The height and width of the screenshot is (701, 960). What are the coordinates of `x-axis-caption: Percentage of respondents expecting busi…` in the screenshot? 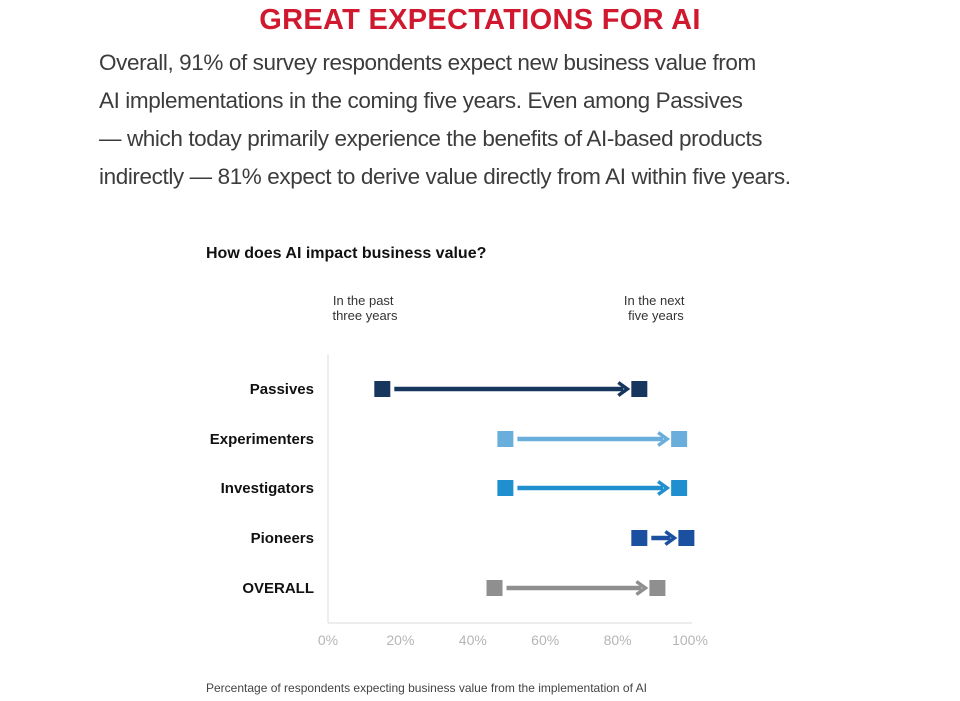 It's located at (426, 688).